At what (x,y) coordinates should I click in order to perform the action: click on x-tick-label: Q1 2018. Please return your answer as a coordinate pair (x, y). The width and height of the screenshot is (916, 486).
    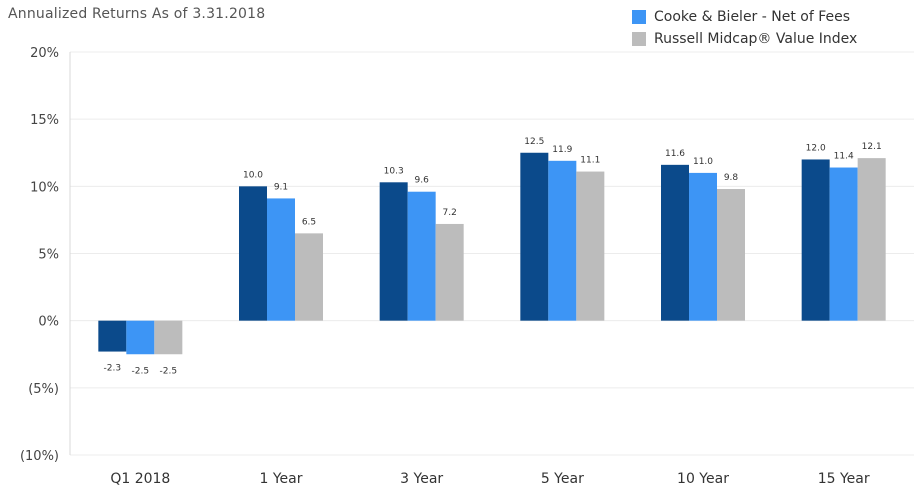
    Looking at the image, I should click on (140, 478).